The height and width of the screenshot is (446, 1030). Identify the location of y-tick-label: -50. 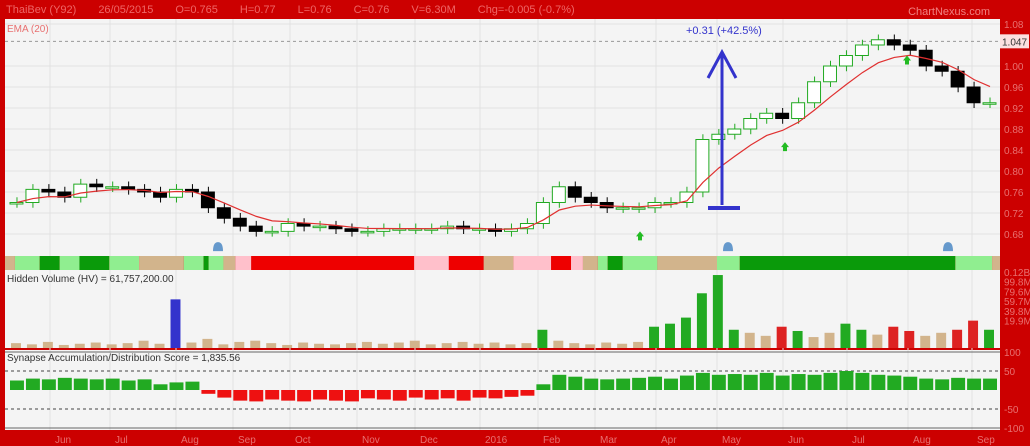
(1011, 410).